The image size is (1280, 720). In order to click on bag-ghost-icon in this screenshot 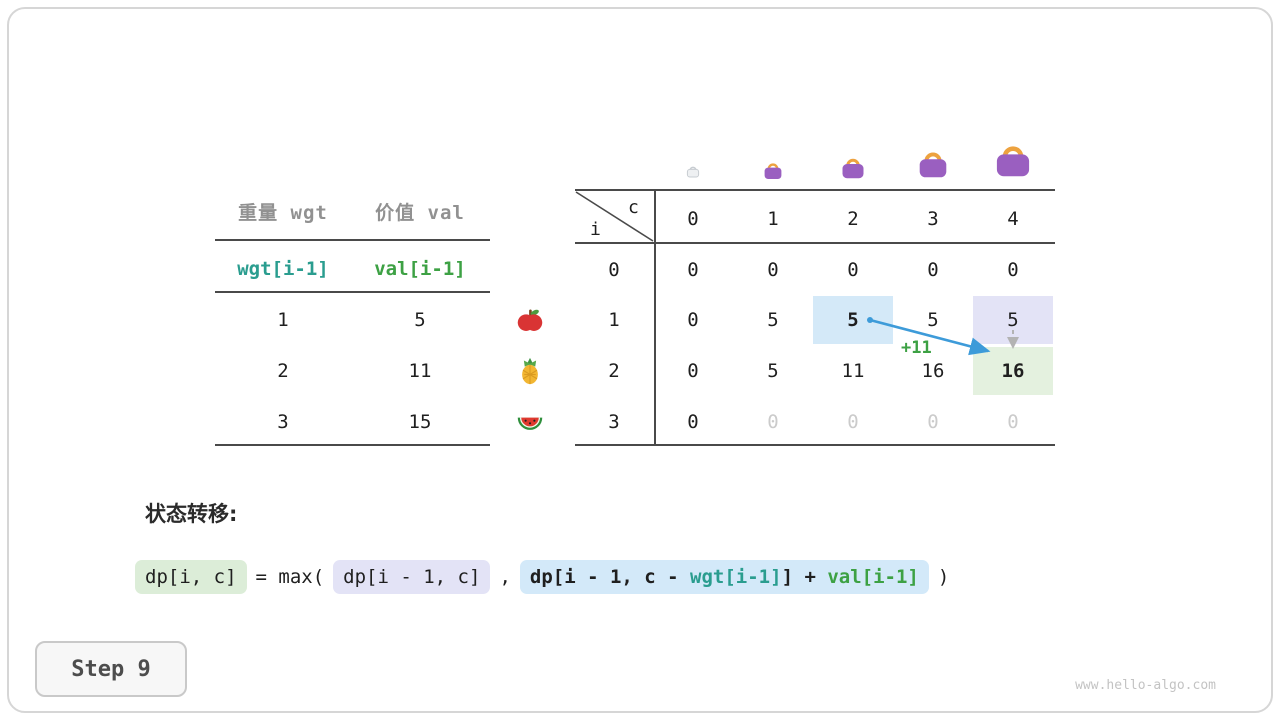, I will do `click(693, 173)`.